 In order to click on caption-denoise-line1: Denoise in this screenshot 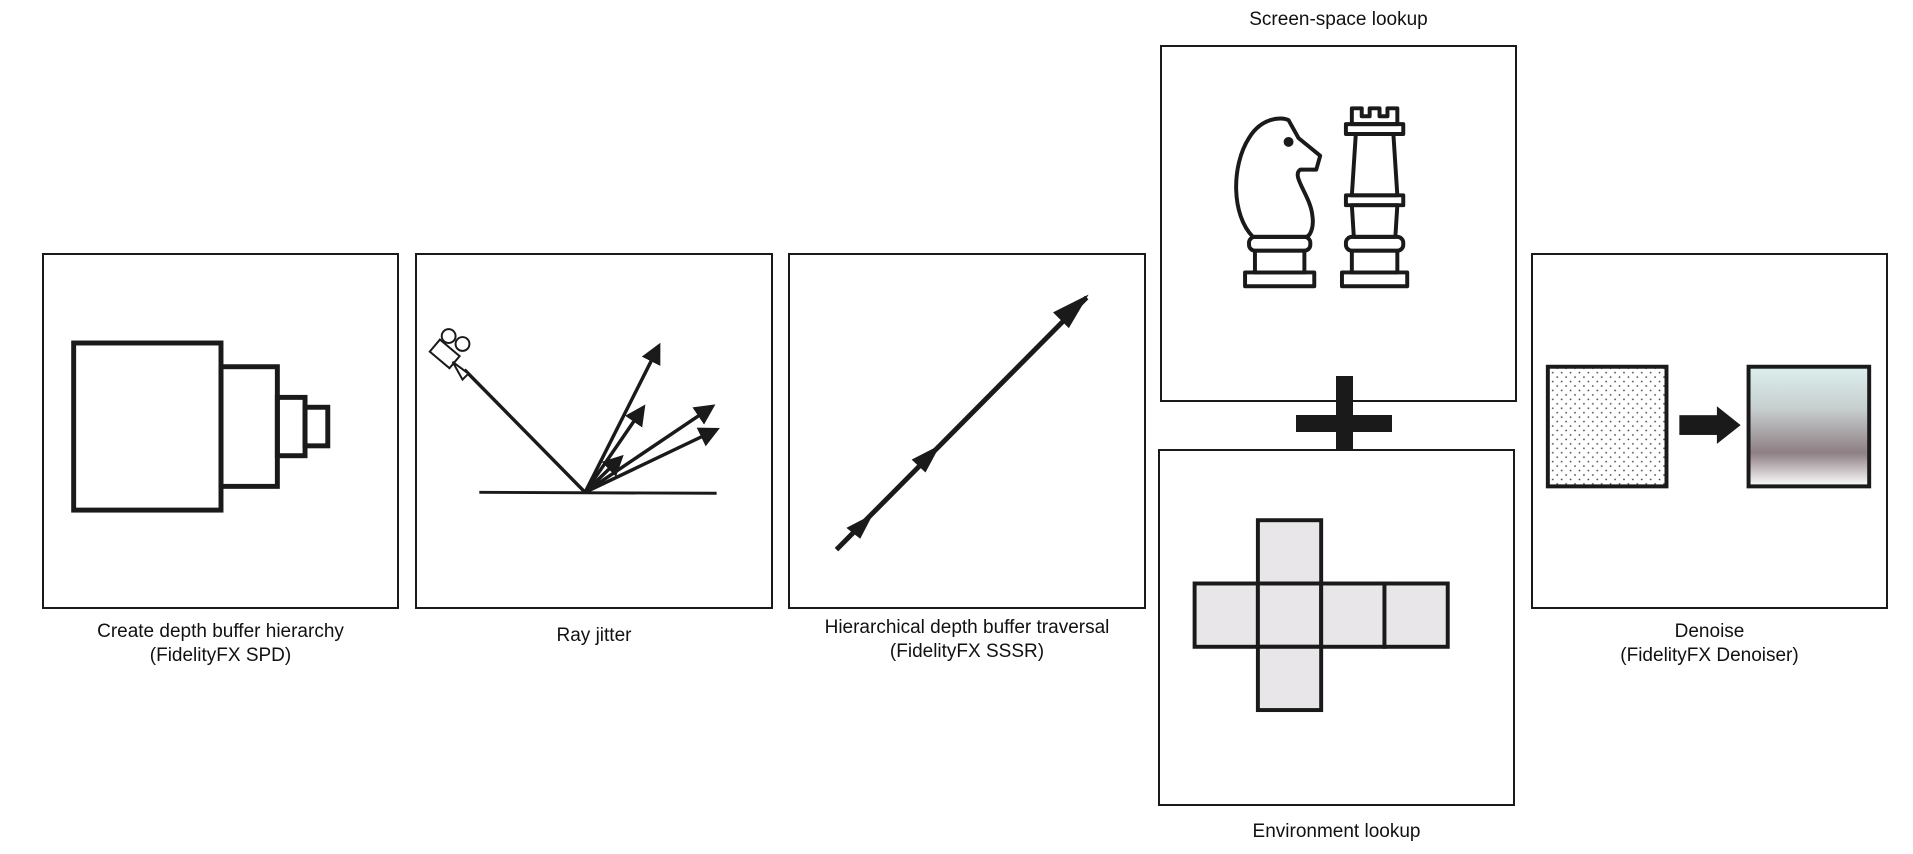, I will do `click(1709, 631)`.